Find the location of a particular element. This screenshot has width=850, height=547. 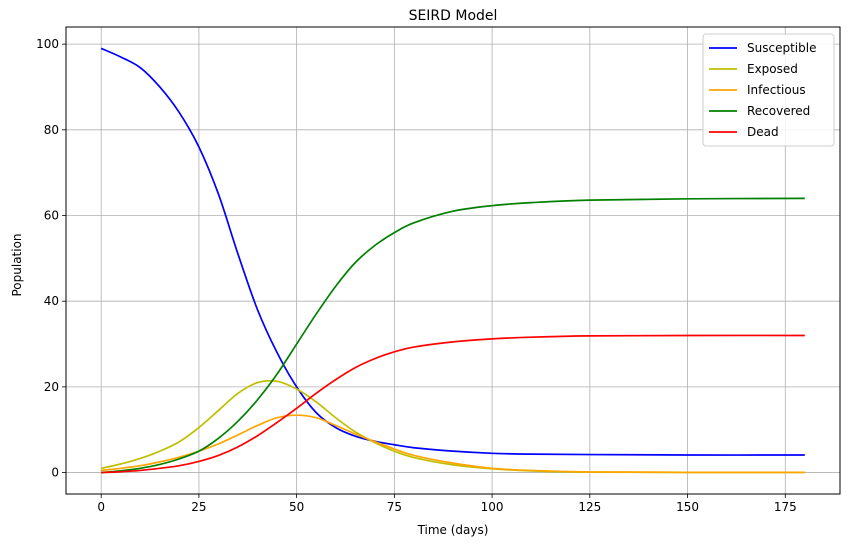

chart-title: SEIRD Model is located at coordinates (453, 16).